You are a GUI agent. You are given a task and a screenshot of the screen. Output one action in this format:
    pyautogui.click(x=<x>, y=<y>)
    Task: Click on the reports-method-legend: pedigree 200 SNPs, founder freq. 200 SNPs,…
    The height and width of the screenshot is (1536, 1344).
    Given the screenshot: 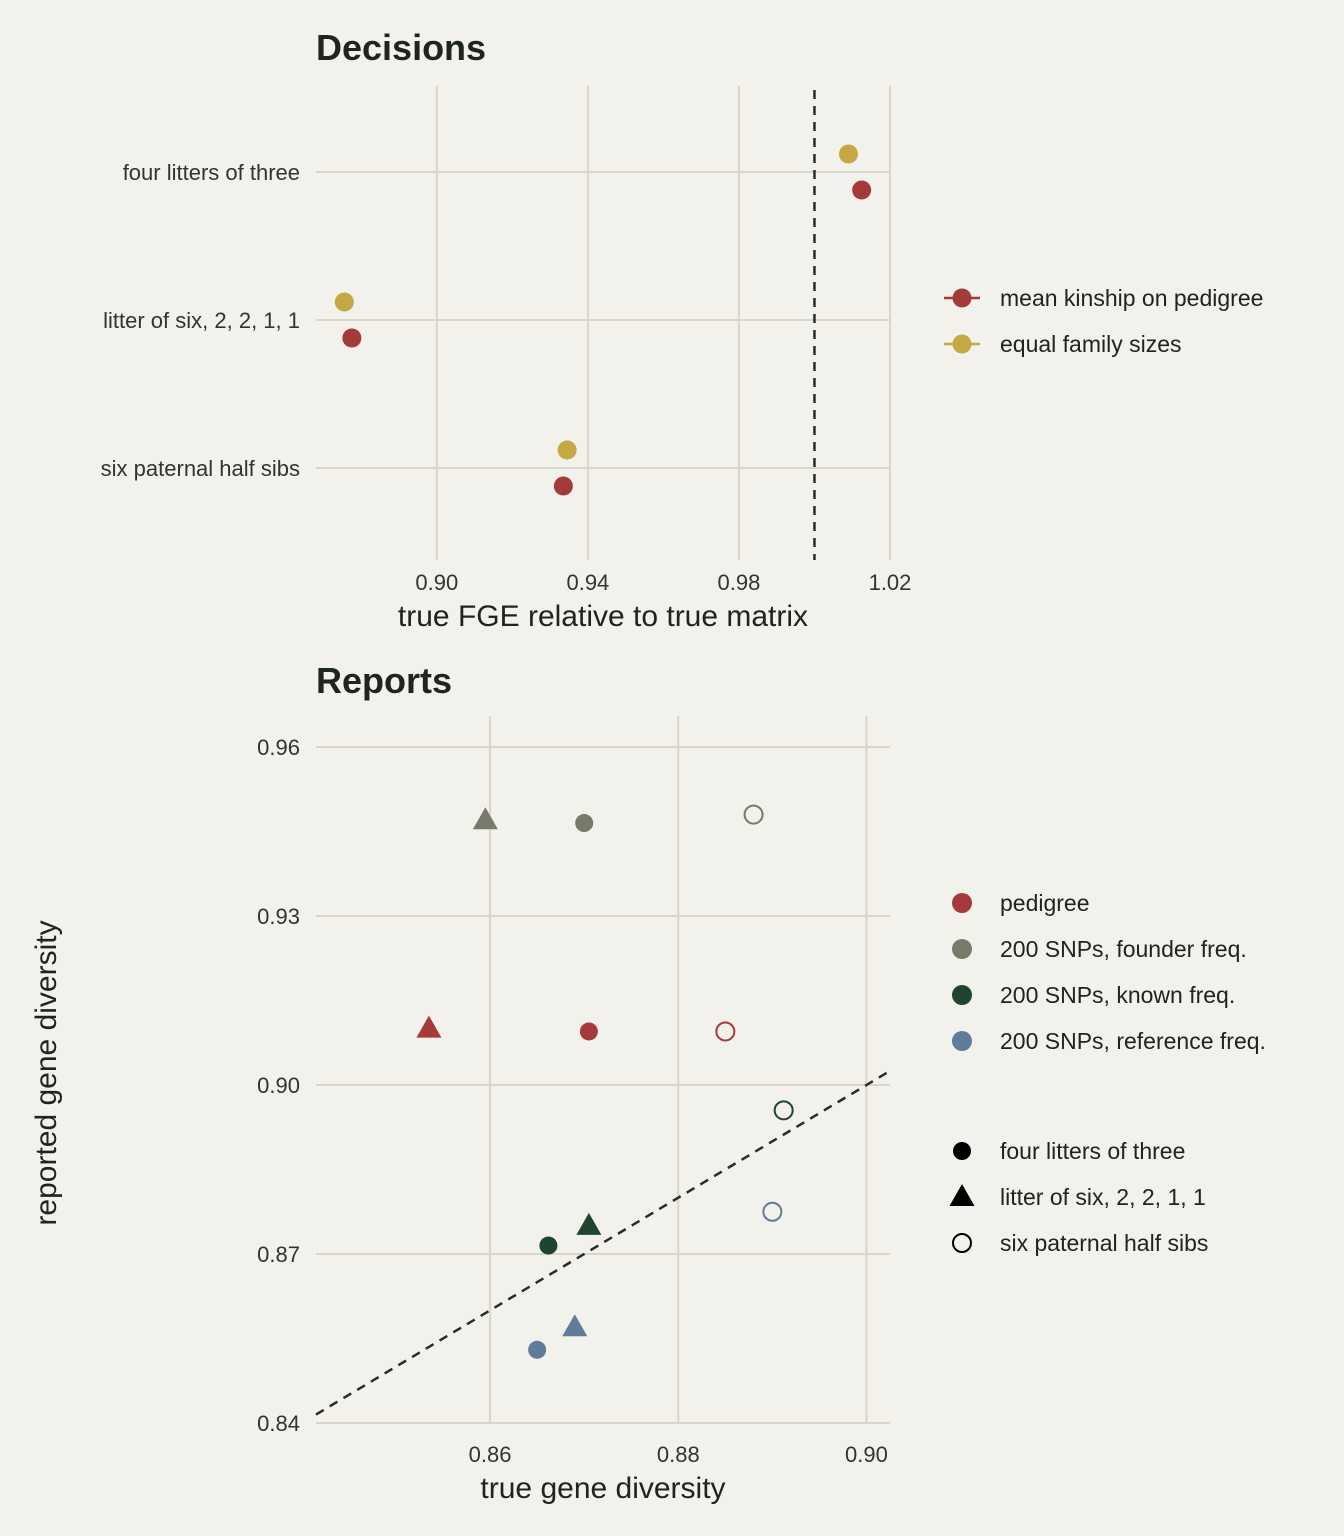 What is the action you would take?
    pyautogui.click(x=1109, y=972)
    